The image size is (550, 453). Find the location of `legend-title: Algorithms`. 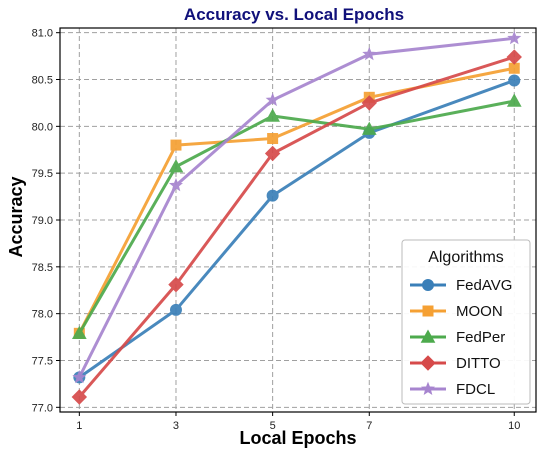

legend-title: Algorithms is located at coordinates (466, 257).